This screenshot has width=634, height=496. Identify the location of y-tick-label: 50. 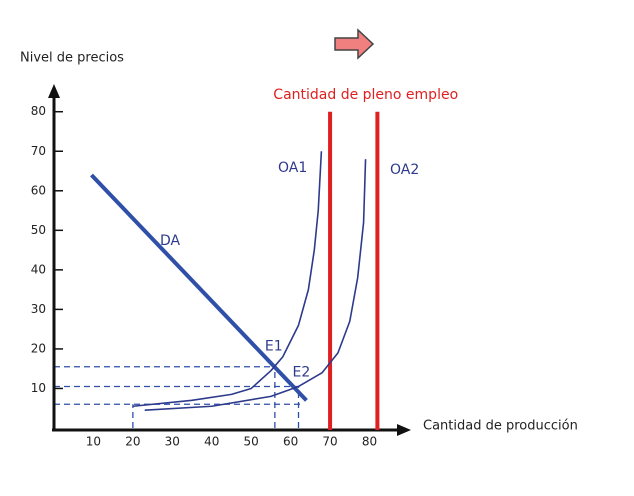
(38, 230).